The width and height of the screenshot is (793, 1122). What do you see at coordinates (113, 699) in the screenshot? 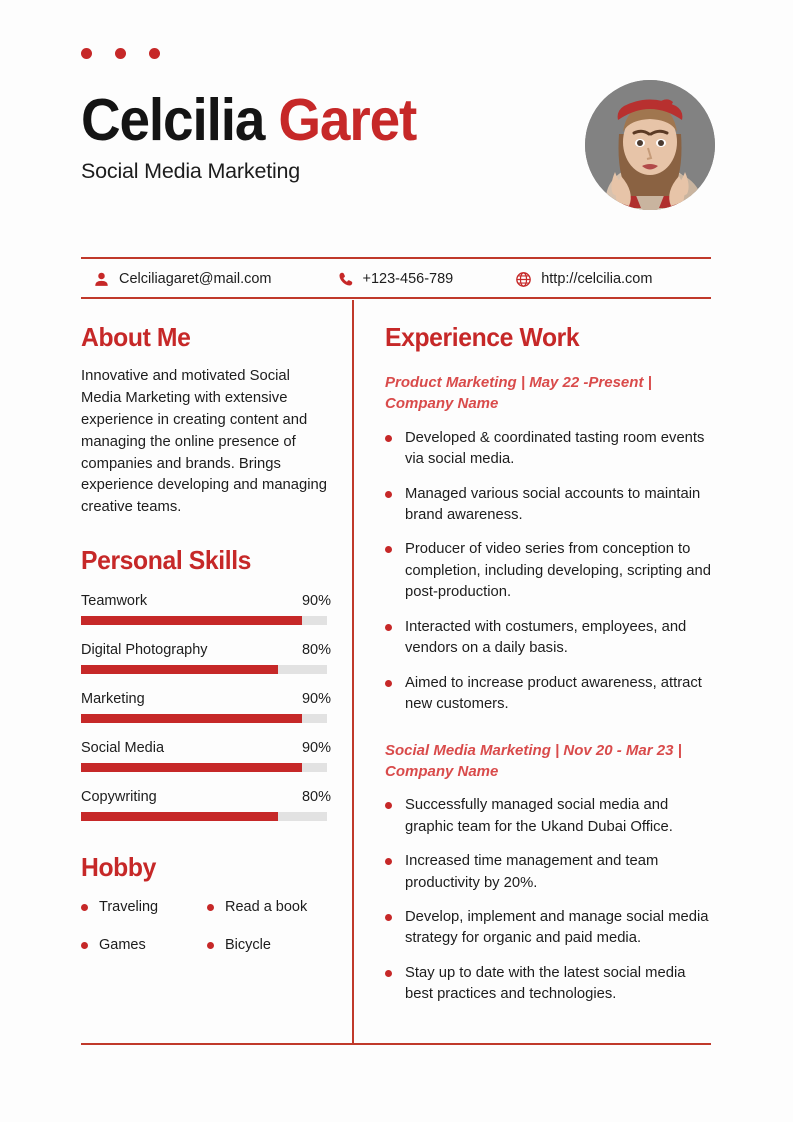
I see `skill-label: Marketing` at bounding box center [113, 699].